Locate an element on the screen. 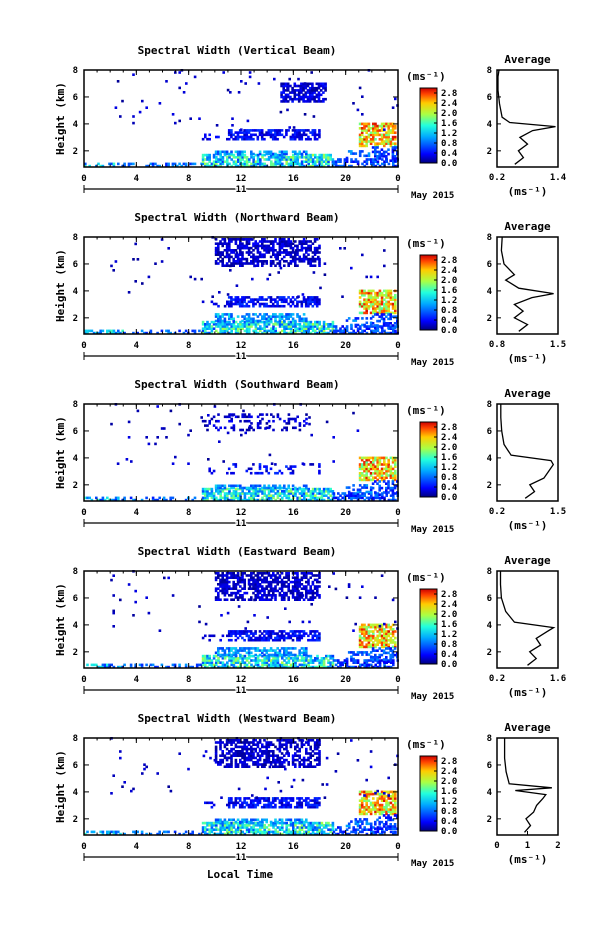 This screenshot has width=614, height=929. average-panel: Average 0.2 1.5 2 4 6 8 (ms⁻¹) is located at coordinates (527, 459).